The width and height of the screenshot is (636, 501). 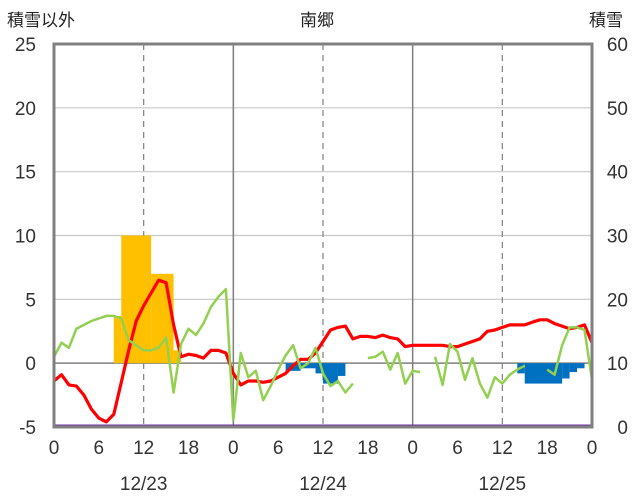 What do you see at coordinates (25, 45) in the screenshot?
I see `left-tick-label: 25` at bounding box center [25, 45].